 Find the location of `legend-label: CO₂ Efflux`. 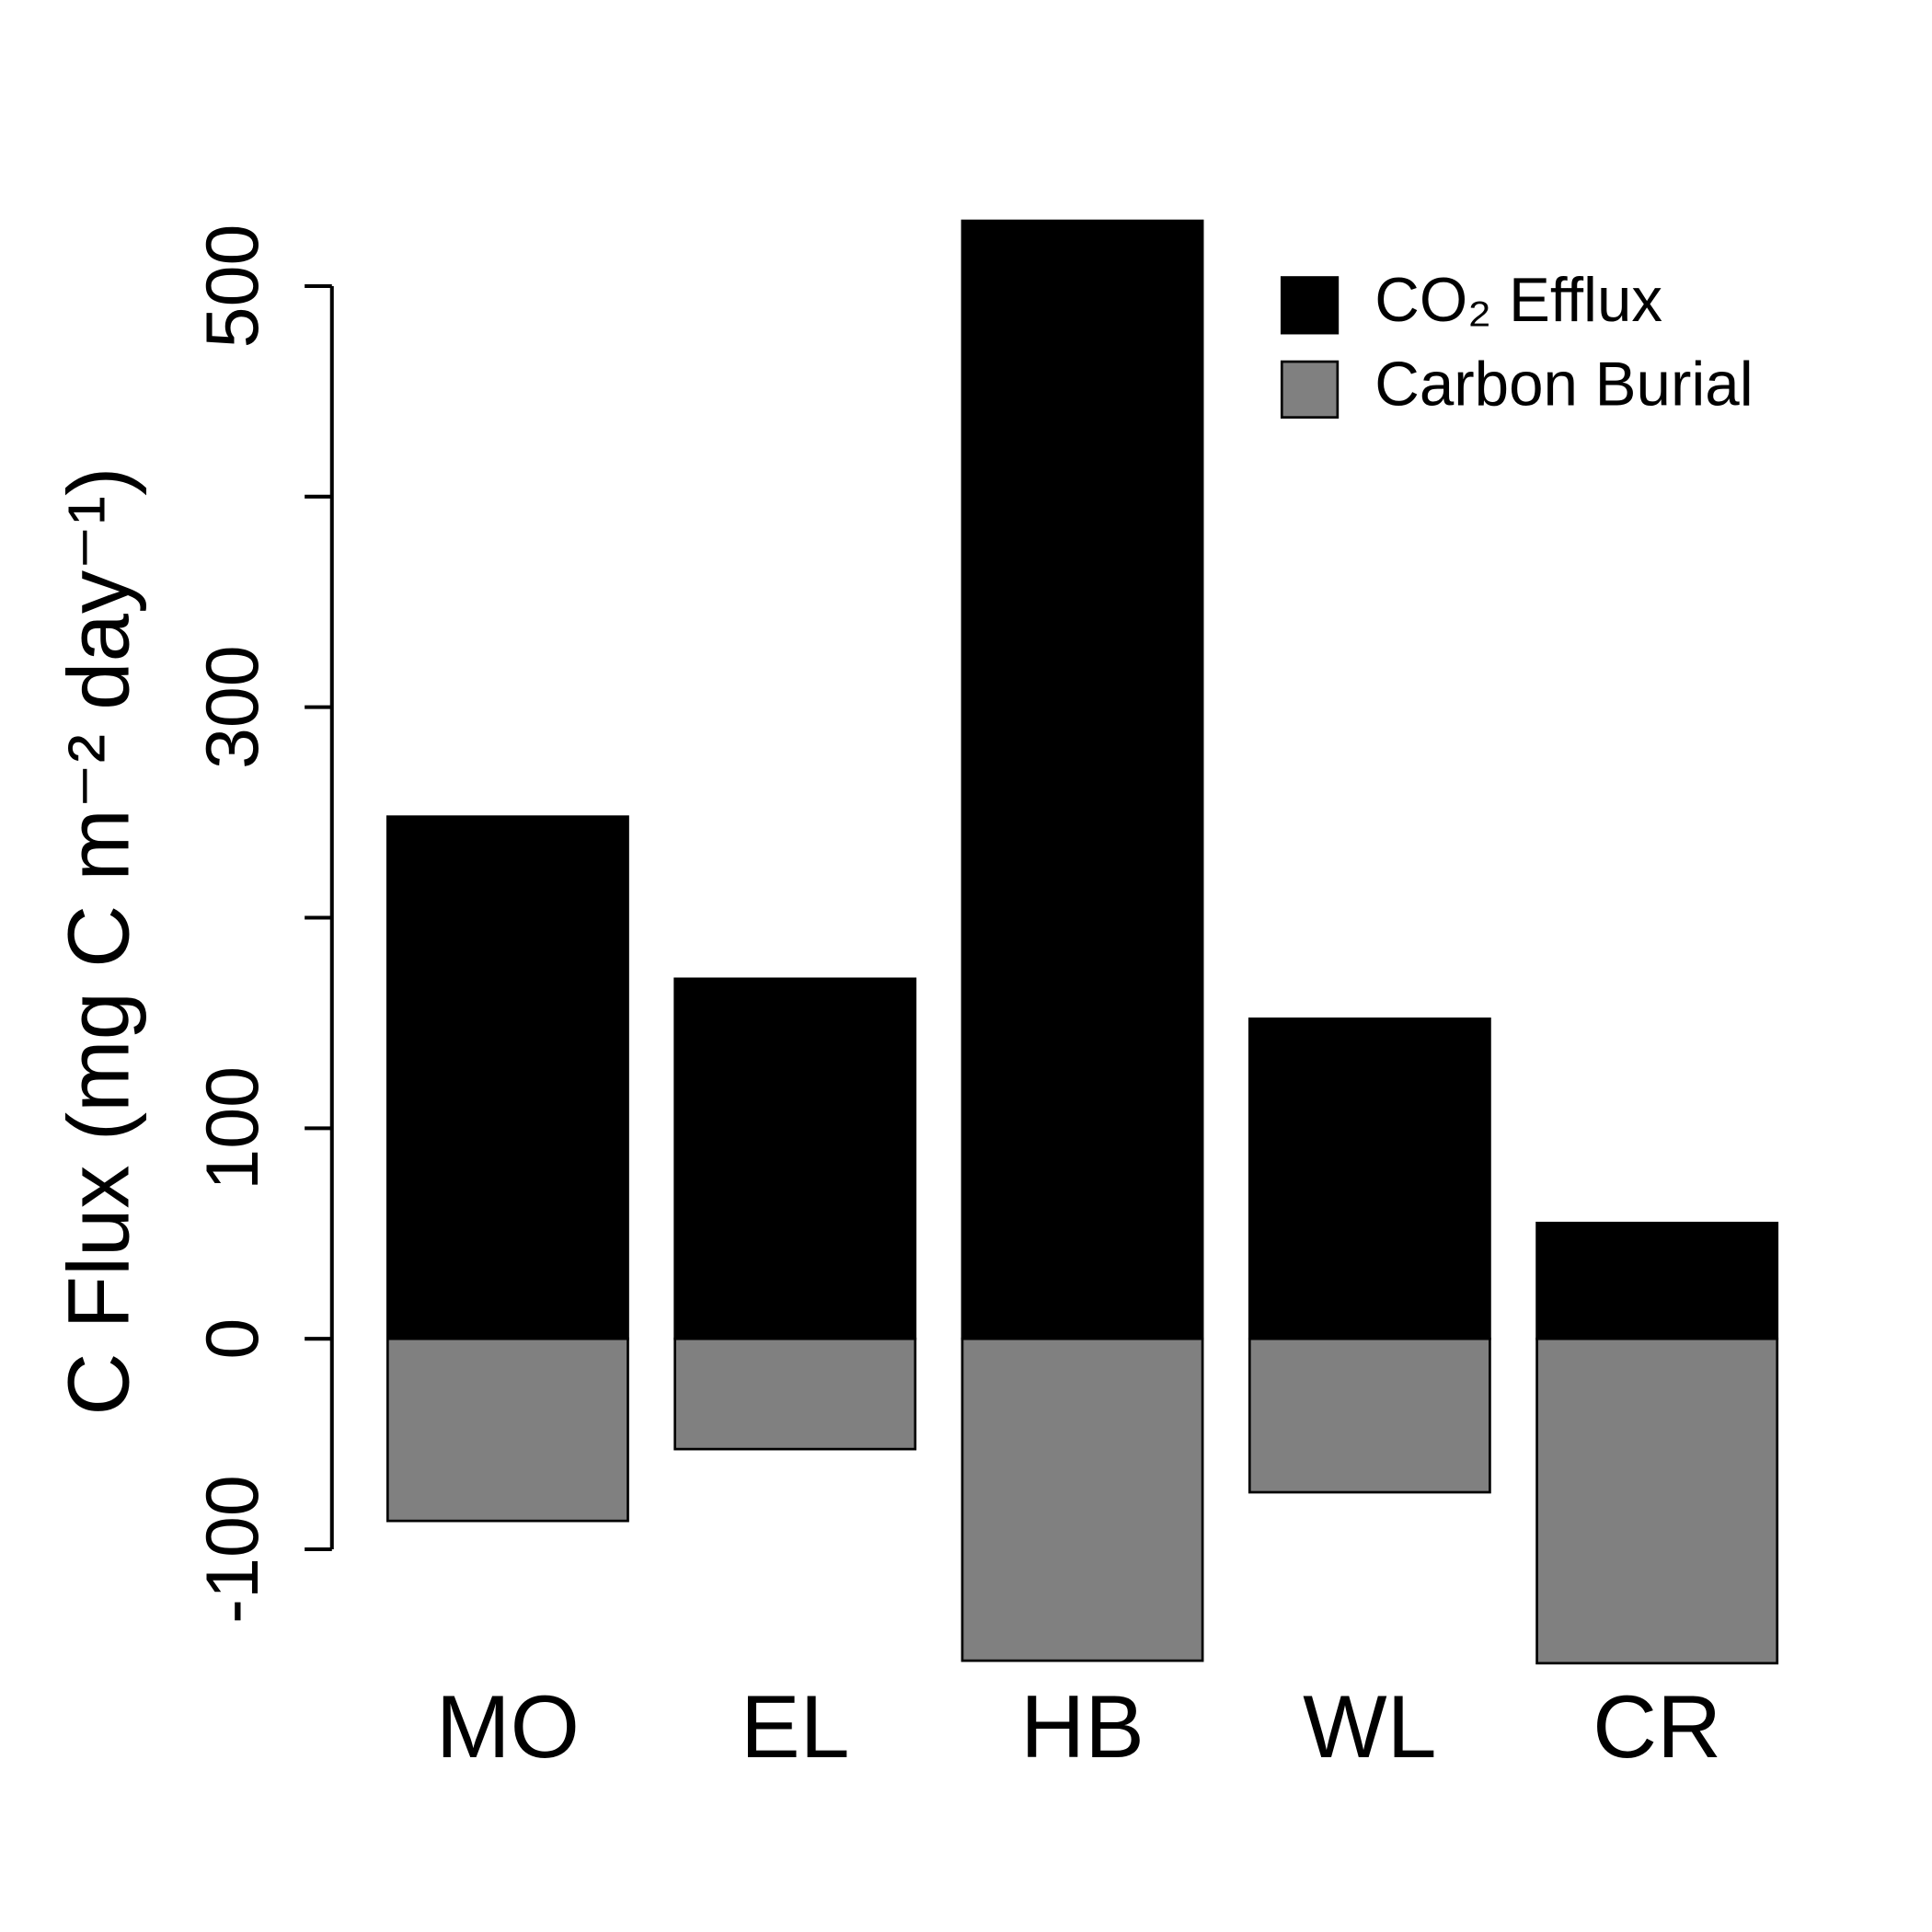

legend-label: CO₂ Efflux is located at coordinates (1518, 300).